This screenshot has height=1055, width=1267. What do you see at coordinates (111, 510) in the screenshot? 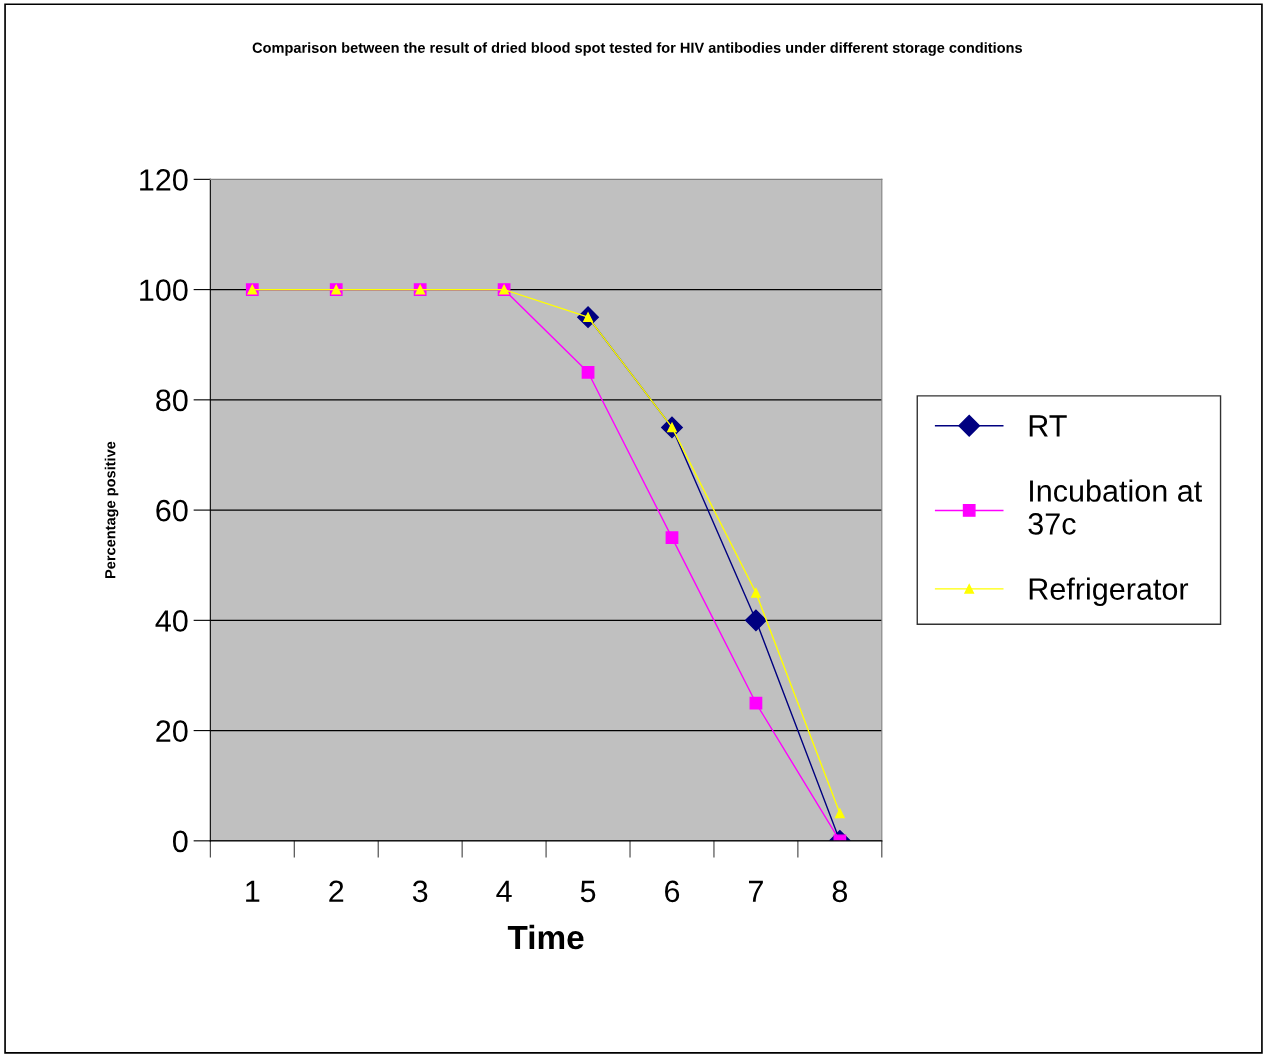
I see `y-axis-title: Percentage positive` at bounding box center [111, 510].